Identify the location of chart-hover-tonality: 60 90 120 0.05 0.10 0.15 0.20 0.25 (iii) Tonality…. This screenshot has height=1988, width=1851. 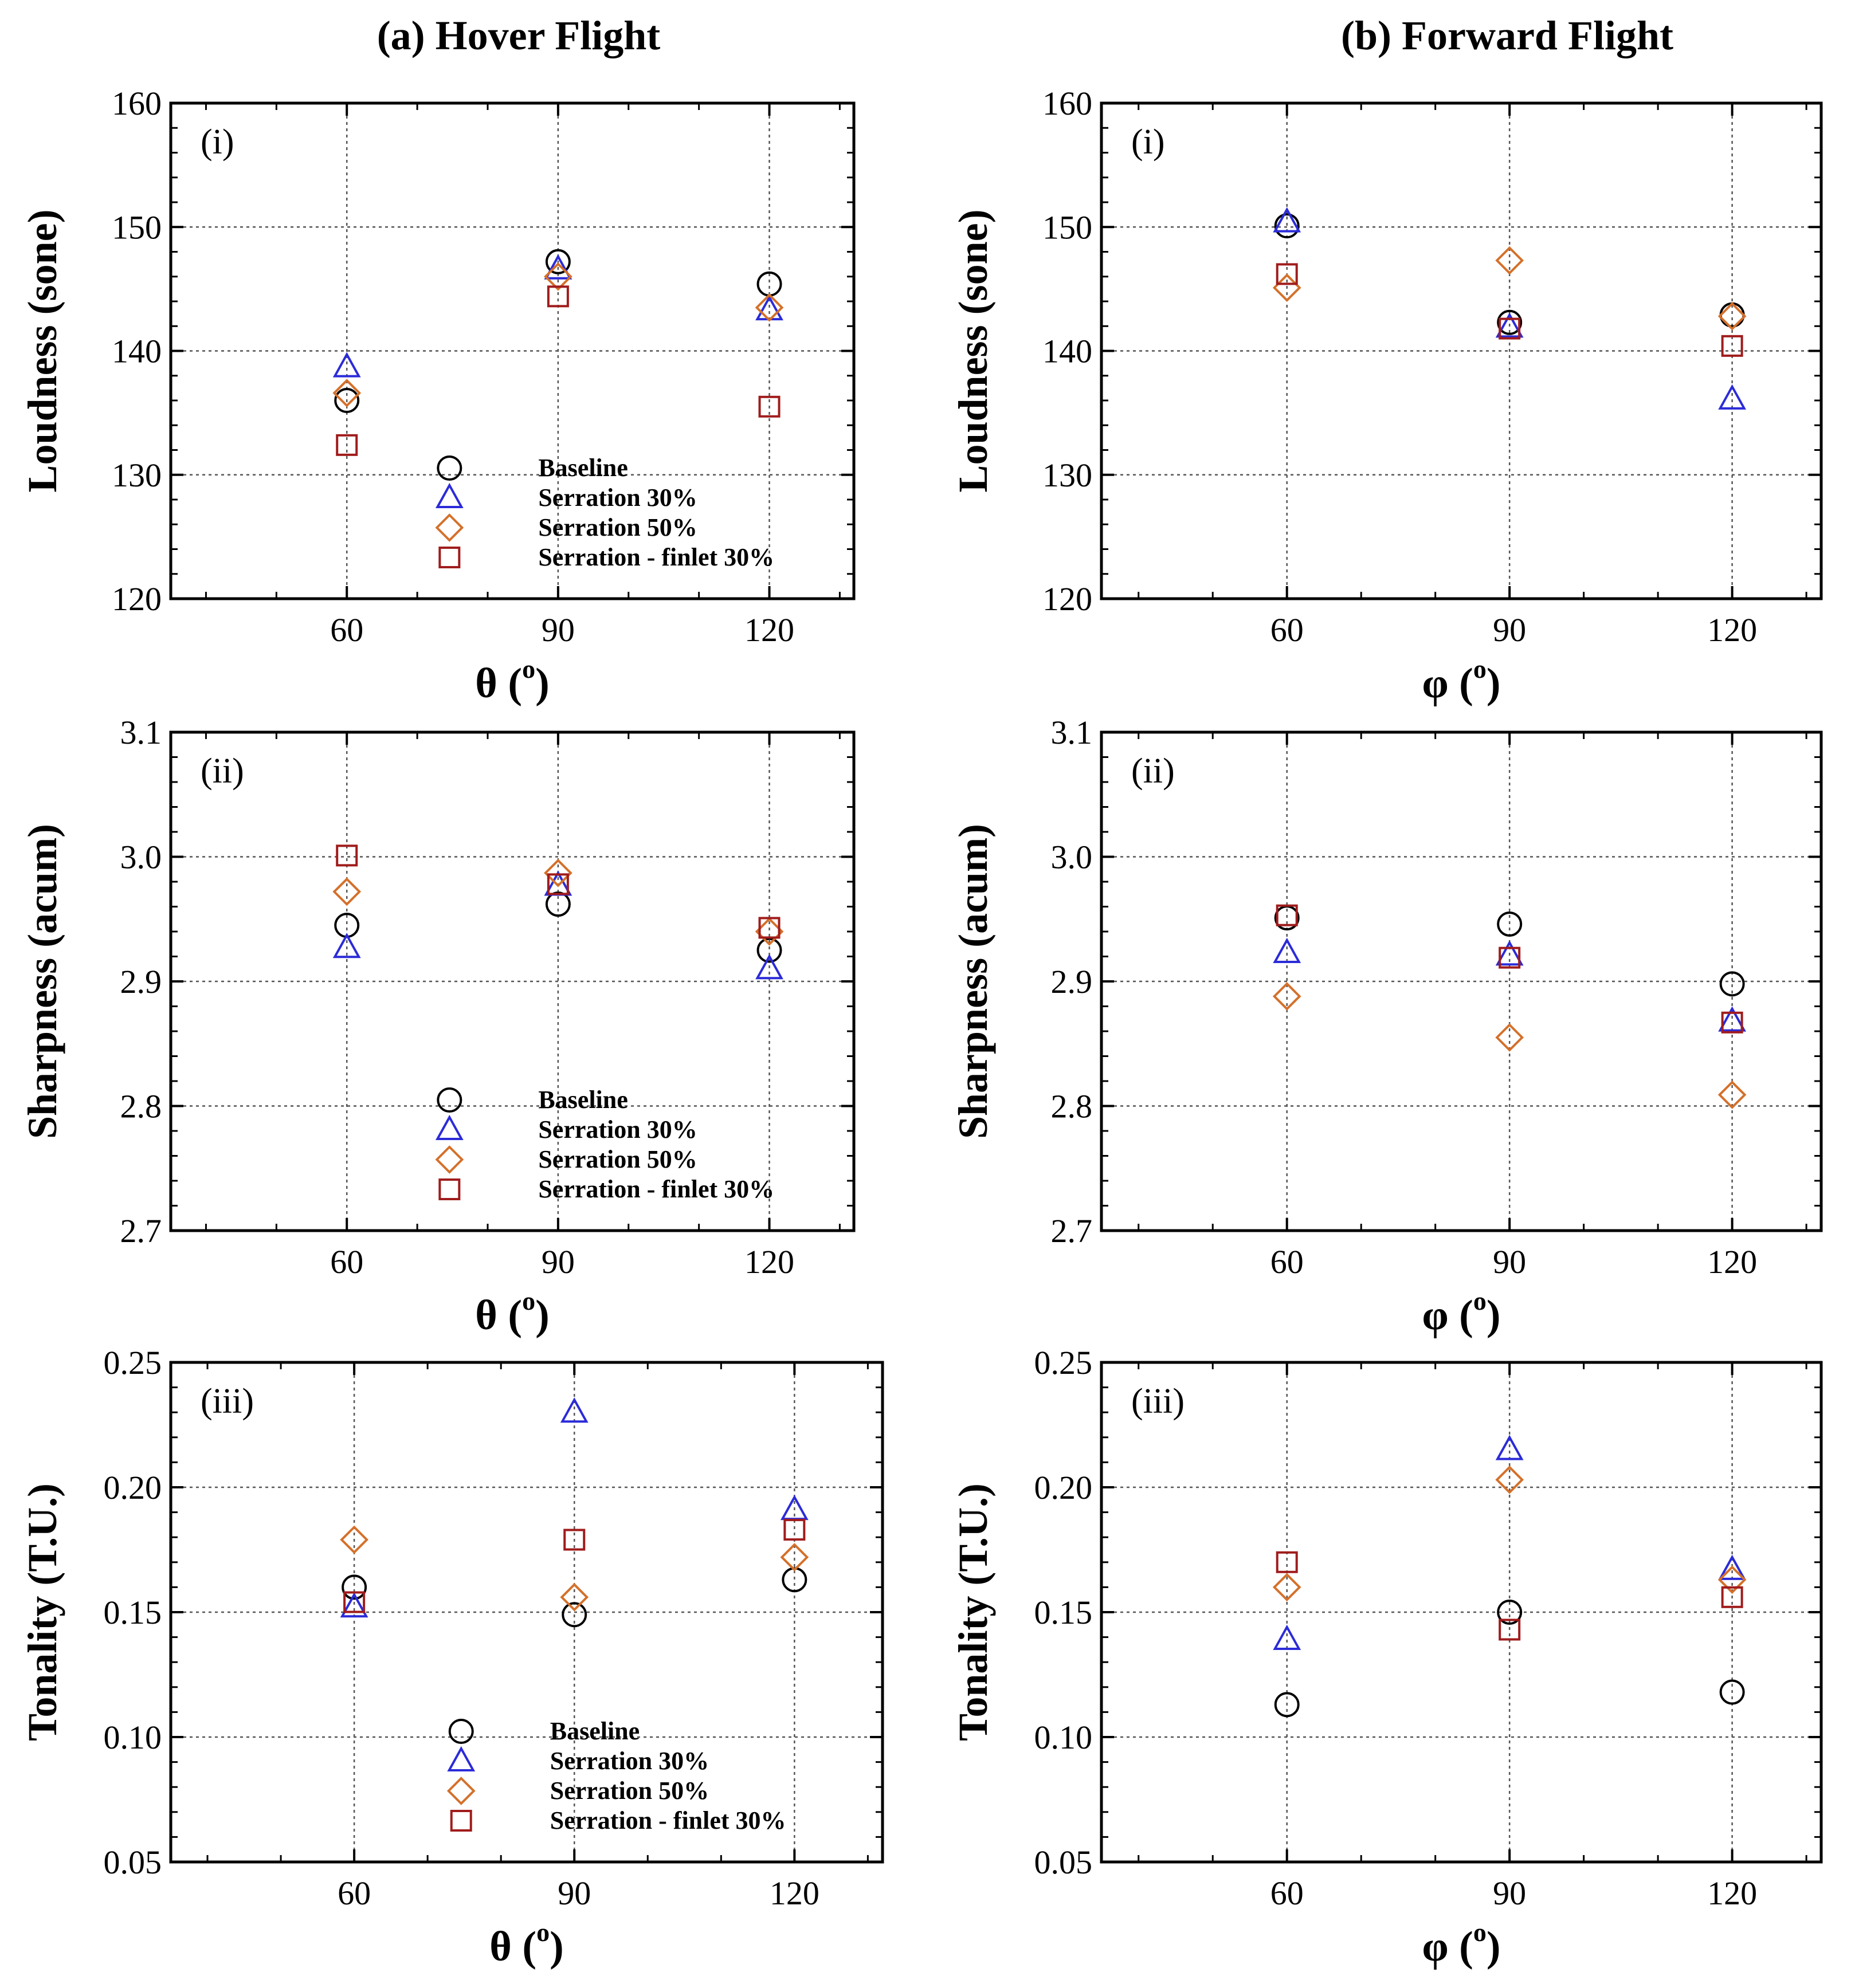
(451, 1657).